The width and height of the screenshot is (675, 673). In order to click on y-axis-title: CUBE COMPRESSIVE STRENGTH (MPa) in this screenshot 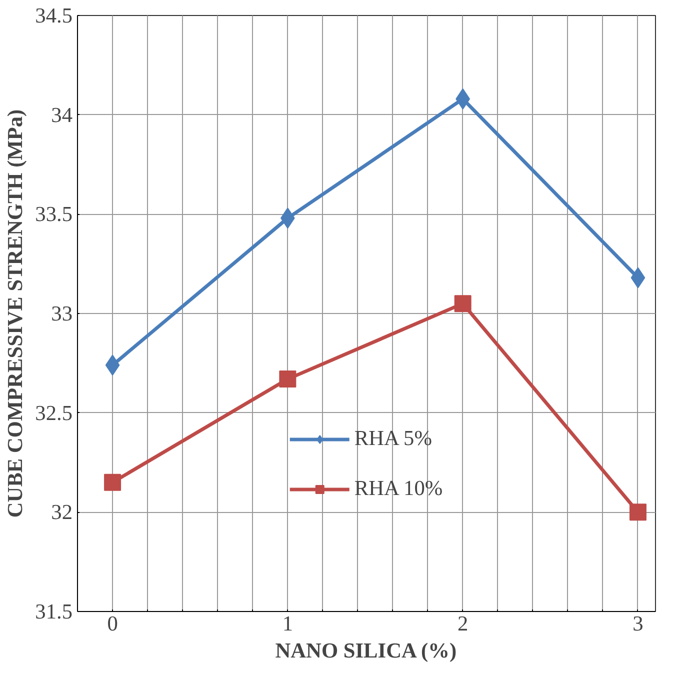, I will do `click(15, 313)`.